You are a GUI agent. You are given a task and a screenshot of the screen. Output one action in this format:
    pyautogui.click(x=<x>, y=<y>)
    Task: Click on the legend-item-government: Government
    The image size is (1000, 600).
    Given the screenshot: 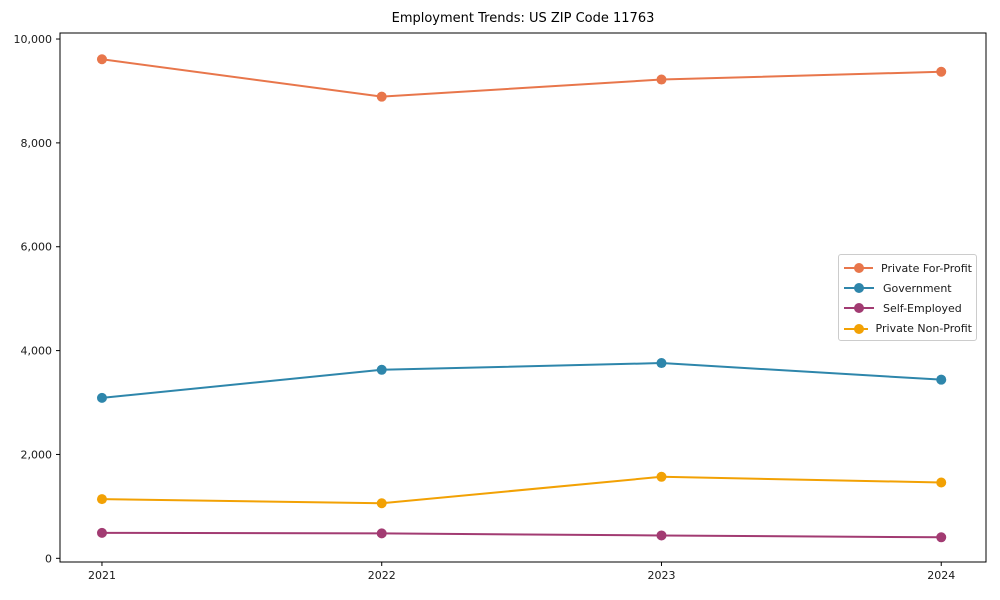 What is the action you would take?
    pyautogui.click(x=907, y=288)
    